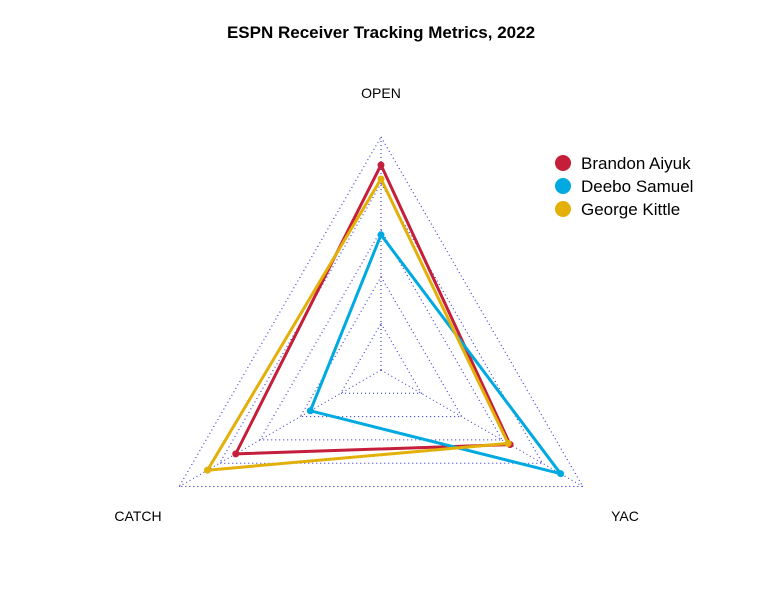  Describe the element at coordinates (630, 209) in the screenshot. I see `legend-label-george-kittle: George Kittle` at that location.